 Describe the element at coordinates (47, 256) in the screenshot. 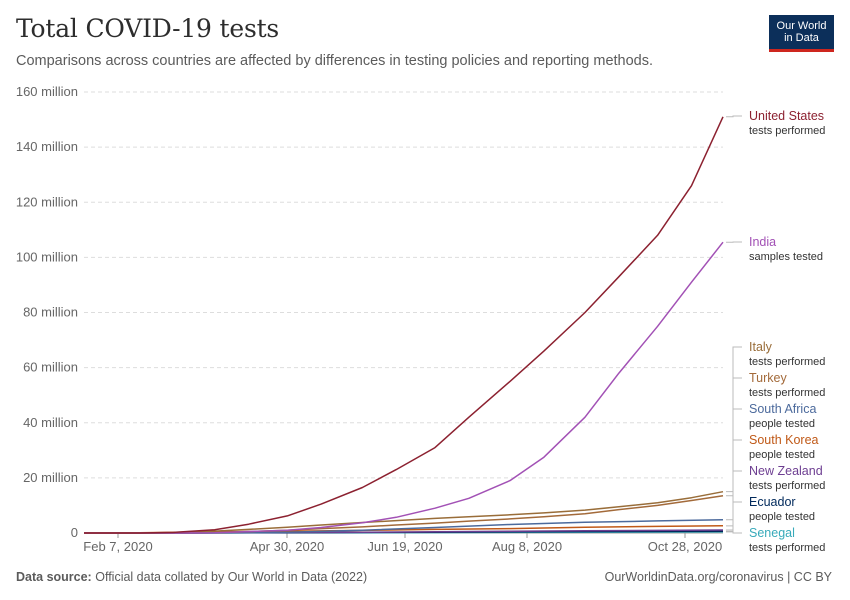

I see `y-tick-label: 100 million` at that location.